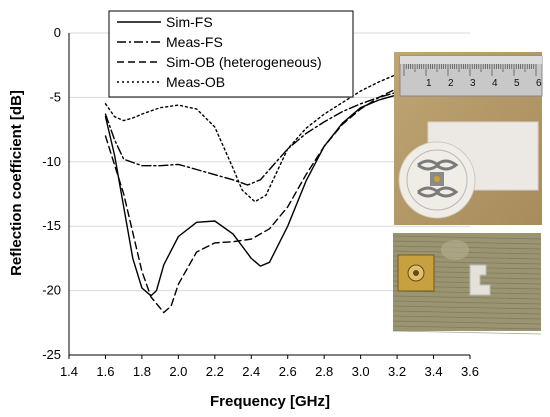 This screenshot has width=550, height=417. I want to click on y-axis-title: Reflection coefficient [dB], so click(16, 183).